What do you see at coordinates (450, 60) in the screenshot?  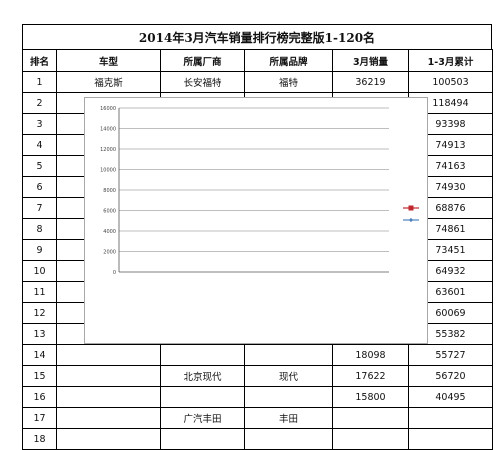 I see `col-header-q1-total: 1-3月累计` at bounding box center [450, 60].